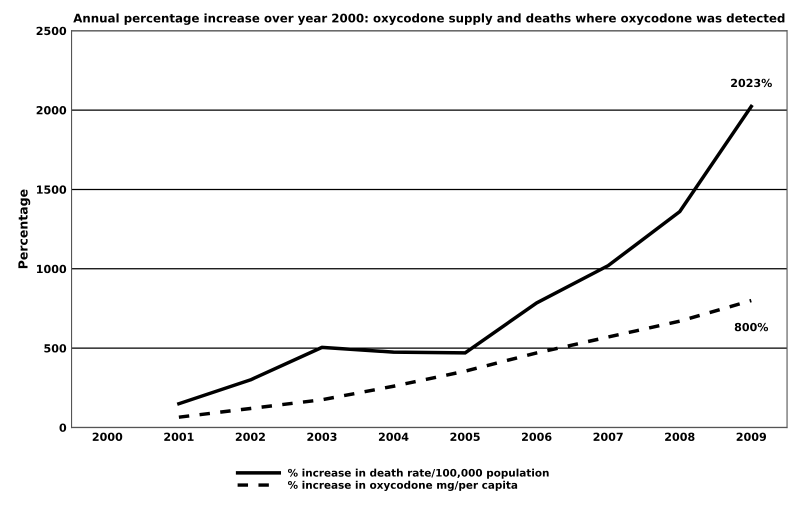 This screenshot has width=795, height=512. What do you see at coordinates (751, 436) in the screenshot?
I see `x-tick-label: 2009` at bounding box center [751, 436].